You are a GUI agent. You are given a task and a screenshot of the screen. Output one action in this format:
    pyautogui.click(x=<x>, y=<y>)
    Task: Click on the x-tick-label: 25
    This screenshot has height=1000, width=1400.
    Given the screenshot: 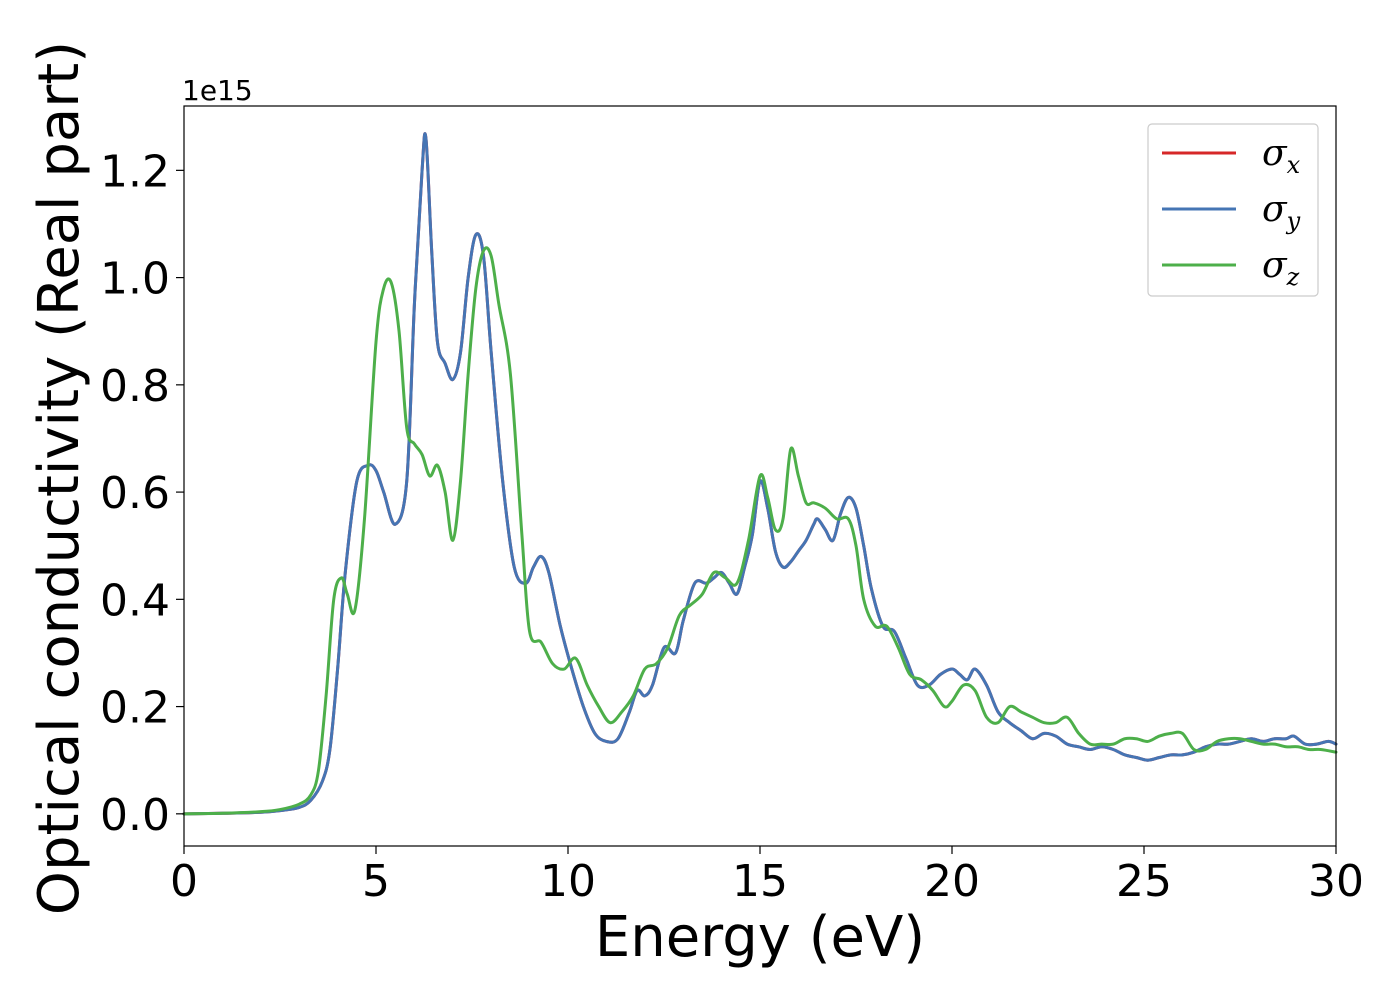 What is the action you would take?
    pyautogui.click(x=1144, y=881)
    